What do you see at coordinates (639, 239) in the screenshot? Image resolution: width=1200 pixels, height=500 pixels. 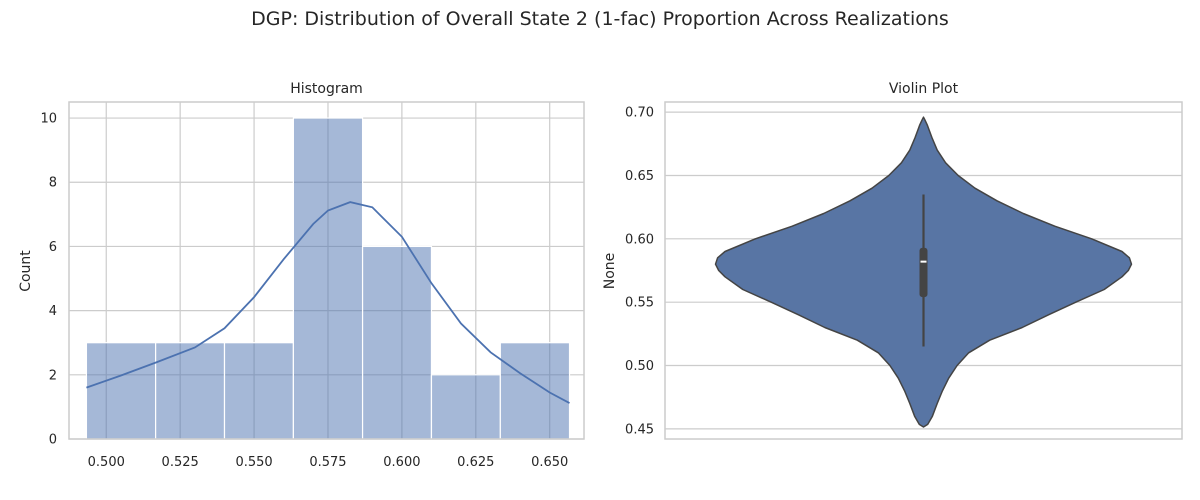 I see `violin-y-tick-label: 0.60` at bounding box center [639, 239].